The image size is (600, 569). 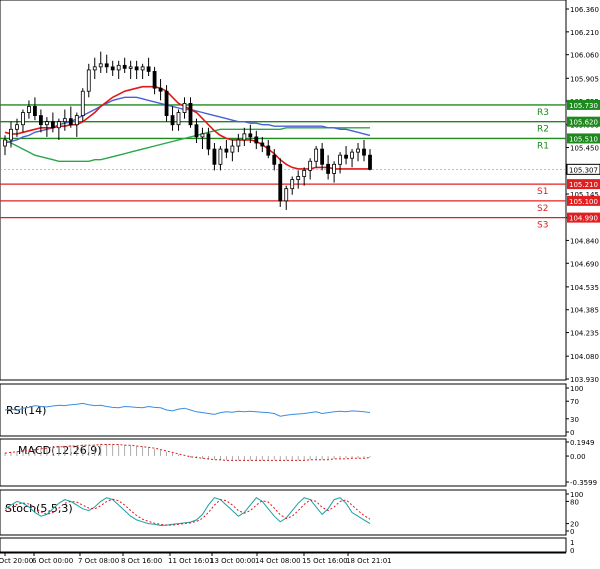 What do you see at coordinates (278, 561) in the screenshot?
I see `time-tick-label: 14 Oct 08:00` at bounding box center [278, 561].